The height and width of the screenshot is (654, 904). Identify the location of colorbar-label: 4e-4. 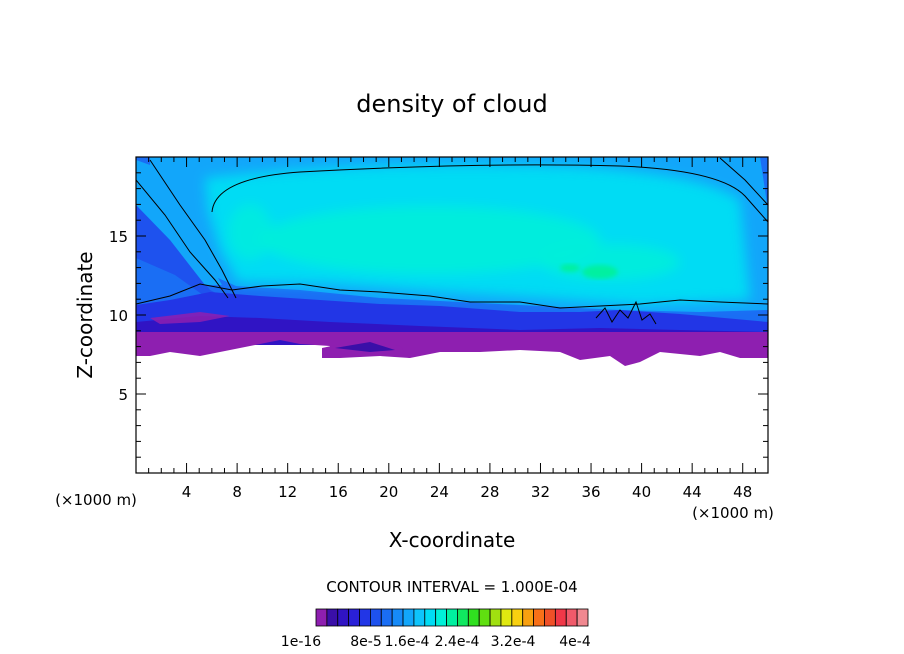
(575, 642).